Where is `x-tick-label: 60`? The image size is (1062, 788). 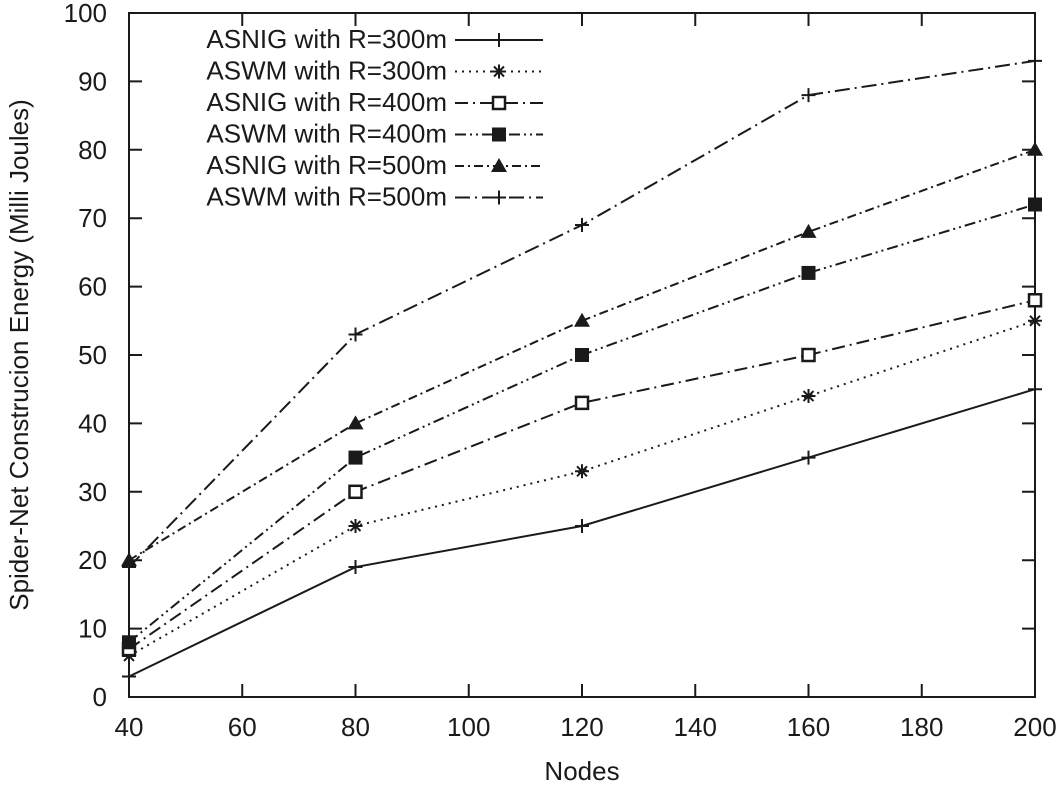
x-tick-label: 60 is located at coordinates (242, 727).